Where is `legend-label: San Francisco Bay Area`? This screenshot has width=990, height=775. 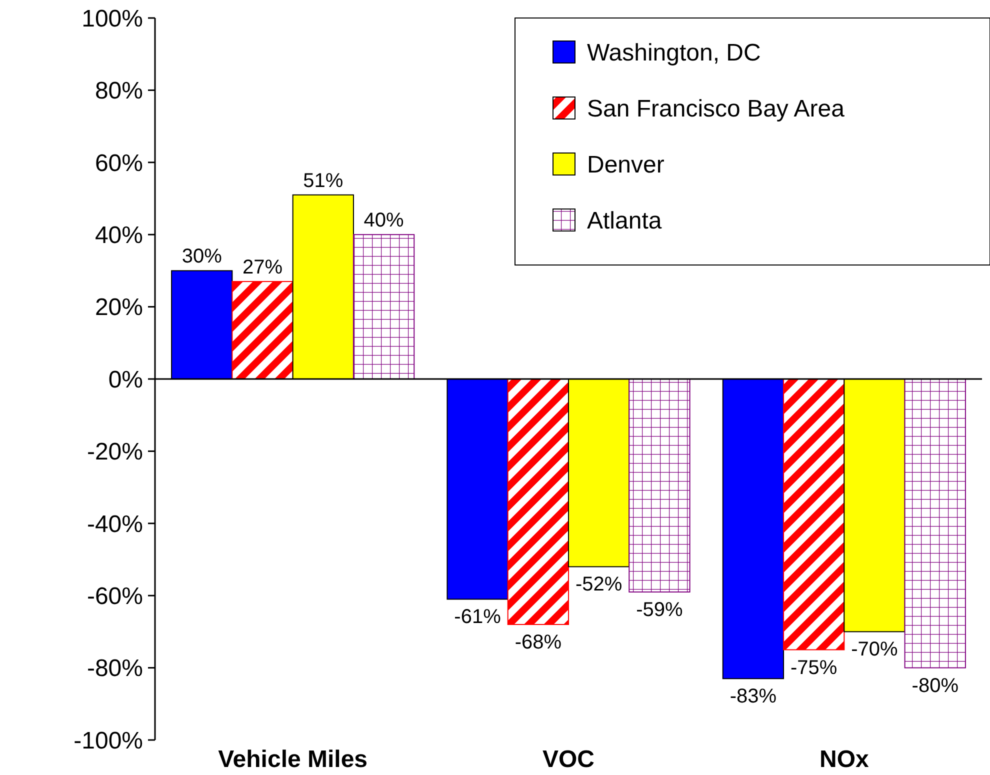 legend-label: San Francisco Bay Area is located at coordinates (716, 108).